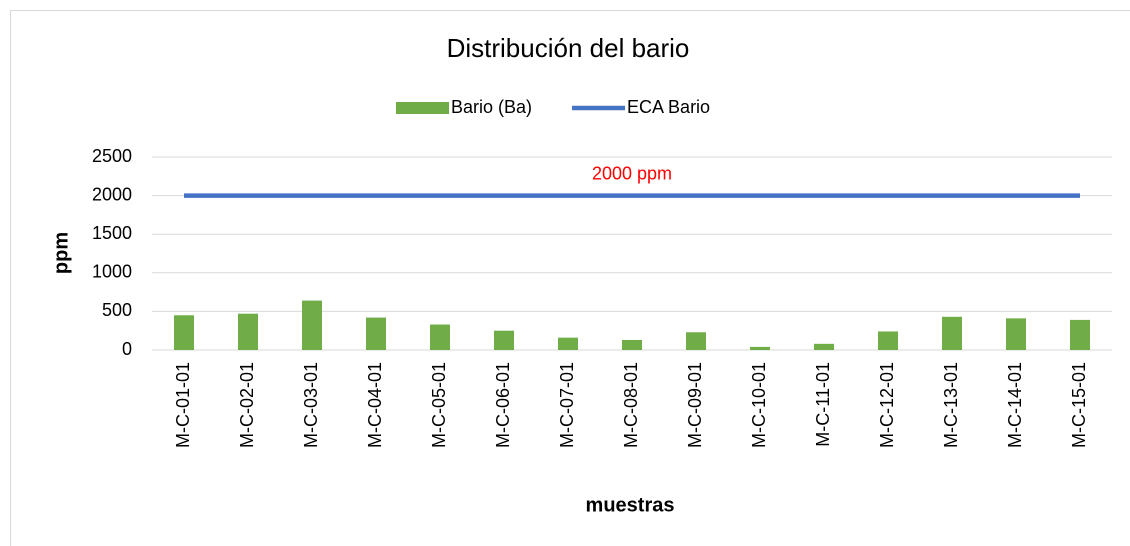 The image size is (1130, 546). What do you see at coordinates (823, 404) in the screenshot?
I see `x-tick-label: M-C-11-01` at bounding box center [823, 404].